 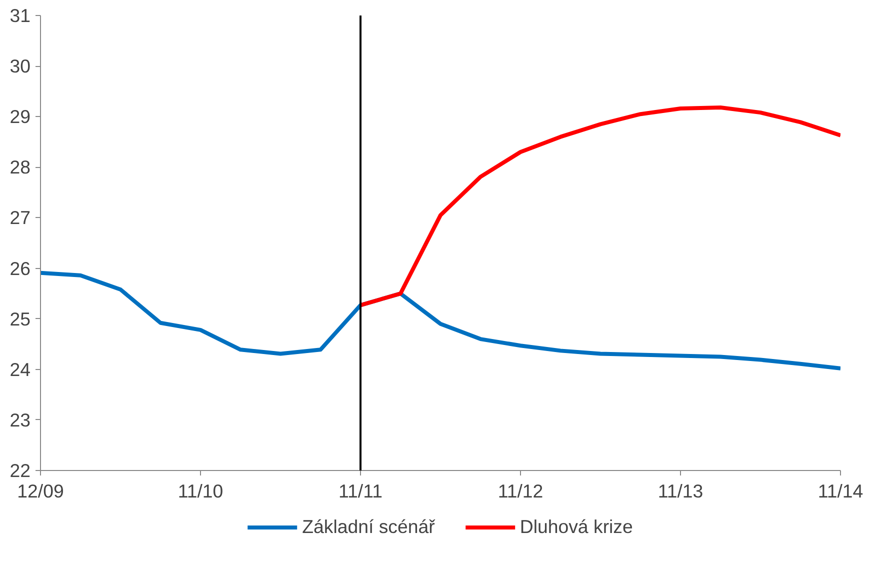 What do you see at coordinates (368, 527) in the screenshot?
I see `legend-label: Základní scénář` at bounding box center [368, 527].